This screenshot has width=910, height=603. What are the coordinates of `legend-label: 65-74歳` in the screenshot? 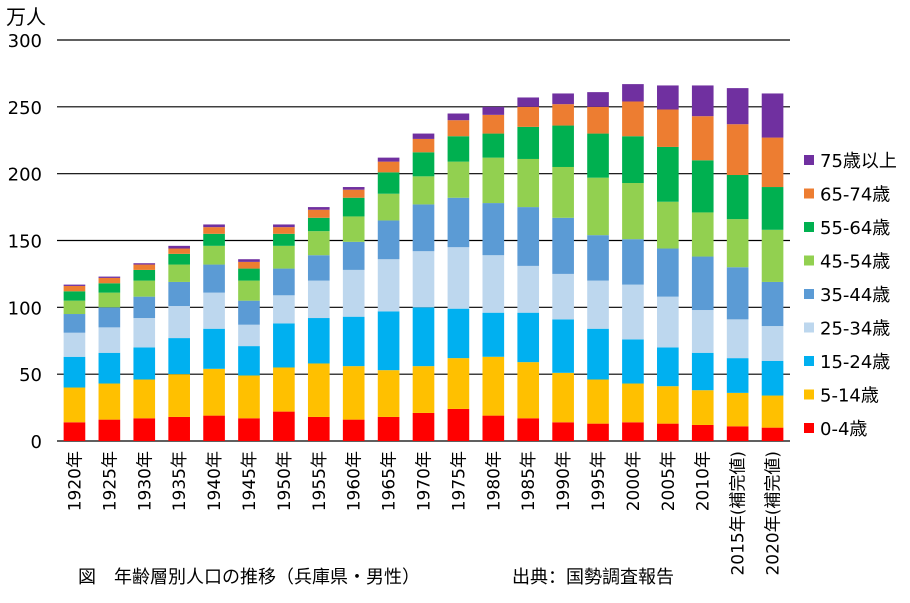 It's located at (855, 195).